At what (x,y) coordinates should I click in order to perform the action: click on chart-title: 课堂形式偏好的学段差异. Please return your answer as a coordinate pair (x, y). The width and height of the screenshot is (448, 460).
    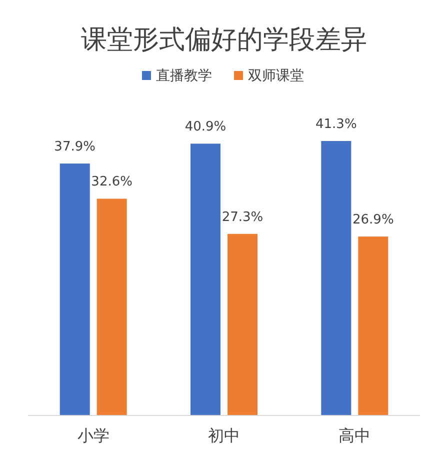
    Looking at the image, I should click on (224, 40).